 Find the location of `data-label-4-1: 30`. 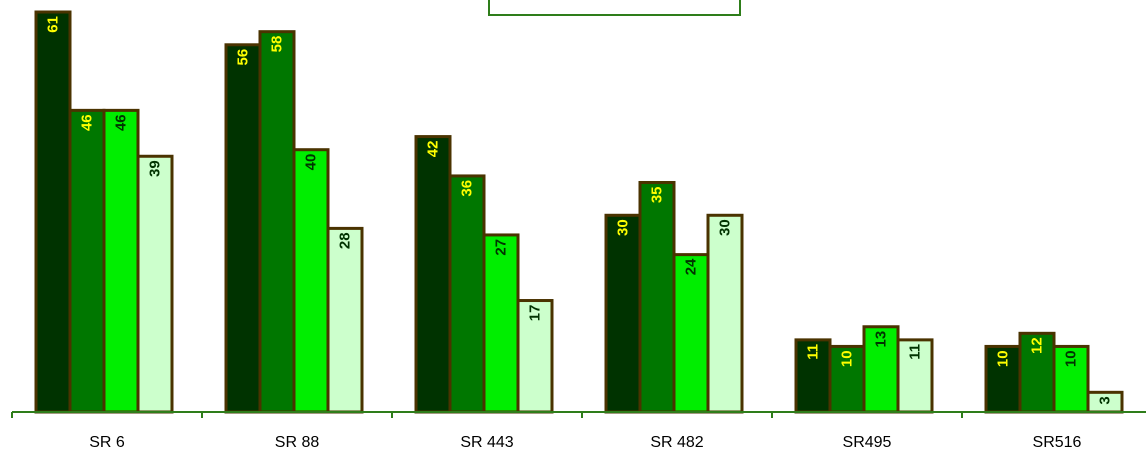

data-label-4-1: 30 is located at coordinates (623, 227).